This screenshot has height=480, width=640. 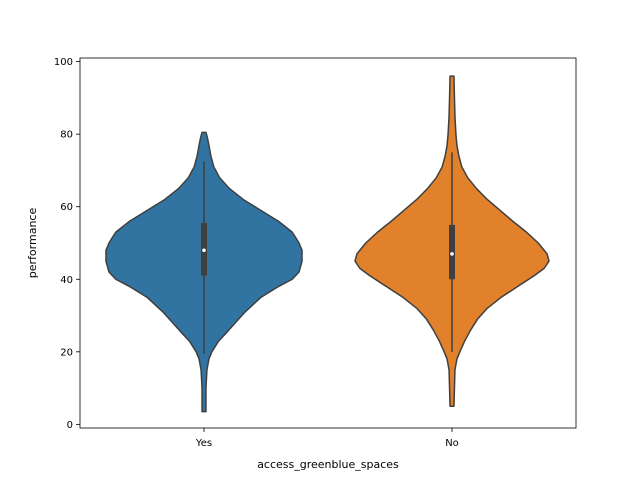 I want to click on y-tick-label: 0, so click(x=70, y=425).